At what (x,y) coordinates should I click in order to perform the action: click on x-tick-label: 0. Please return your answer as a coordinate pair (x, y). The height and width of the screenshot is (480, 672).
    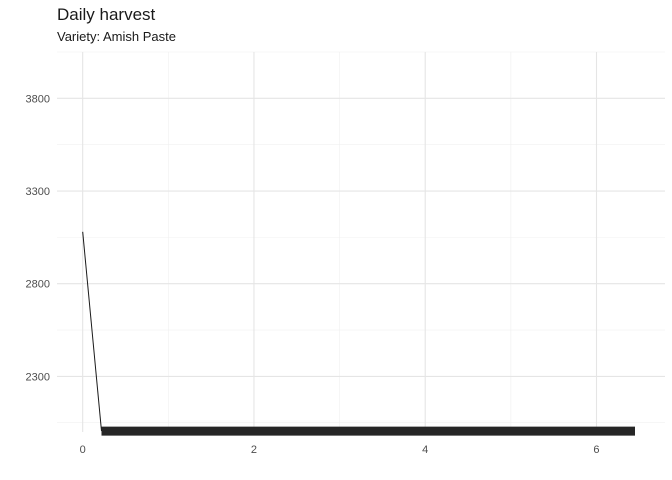
    Looking at the image, I should click on (83, 450).